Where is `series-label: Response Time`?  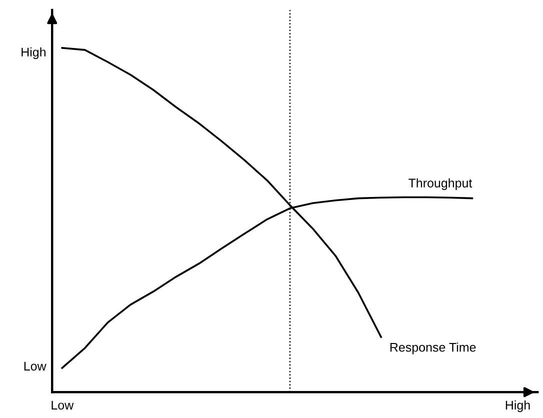
series-label: Response Time is located at coordinates (433, 348).